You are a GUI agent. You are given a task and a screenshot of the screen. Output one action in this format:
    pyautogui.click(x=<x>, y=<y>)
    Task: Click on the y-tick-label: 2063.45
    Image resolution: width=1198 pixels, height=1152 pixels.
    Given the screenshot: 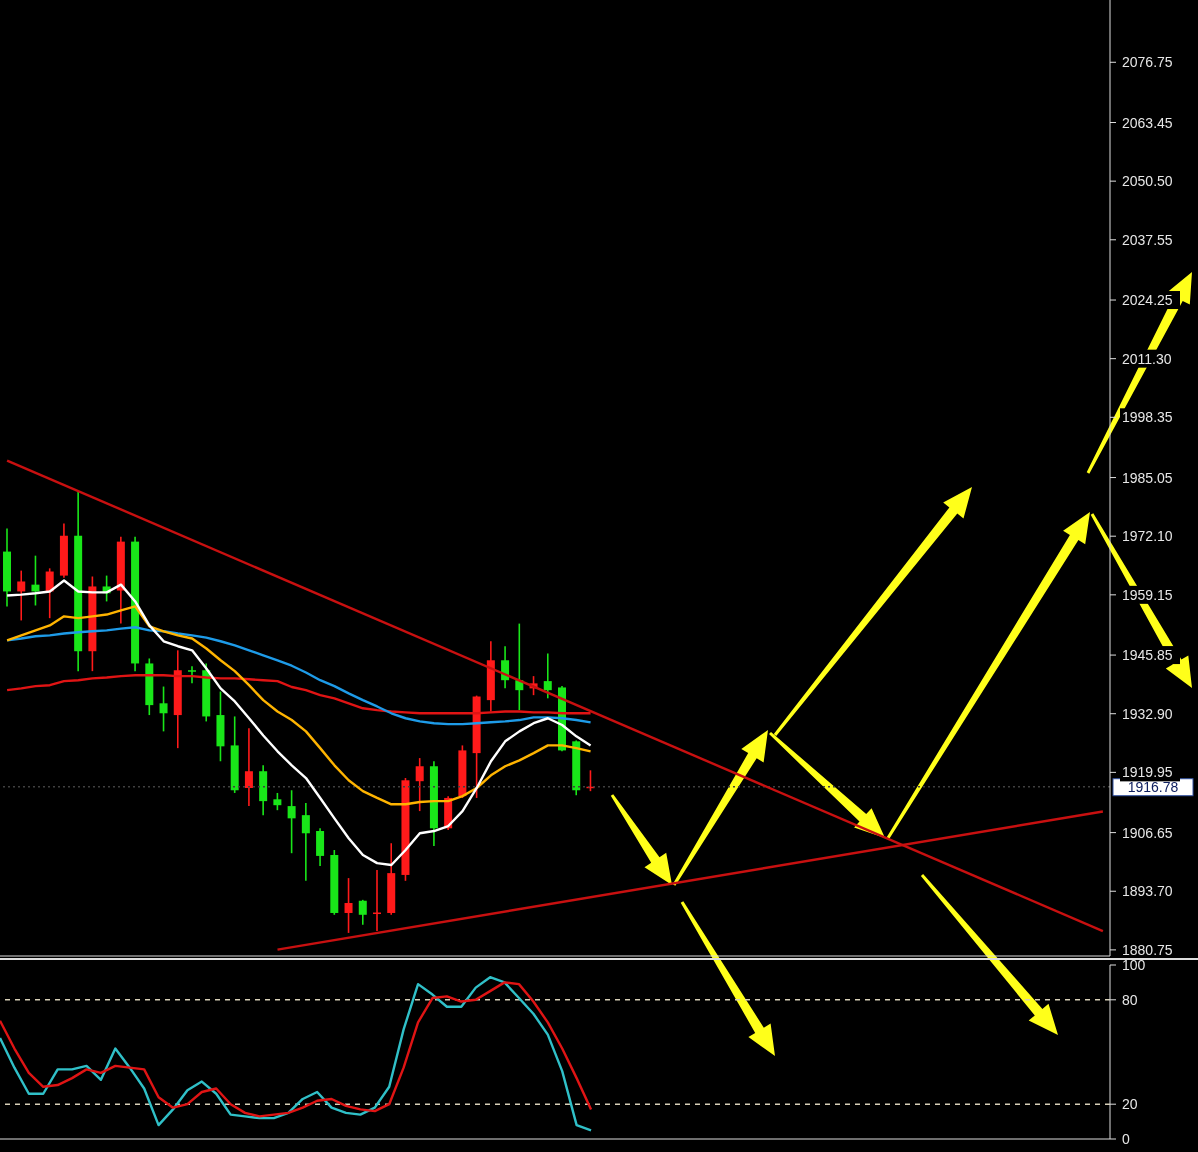 What is the action you would take?
    pyautogui.click(x=1147, y=122)
    